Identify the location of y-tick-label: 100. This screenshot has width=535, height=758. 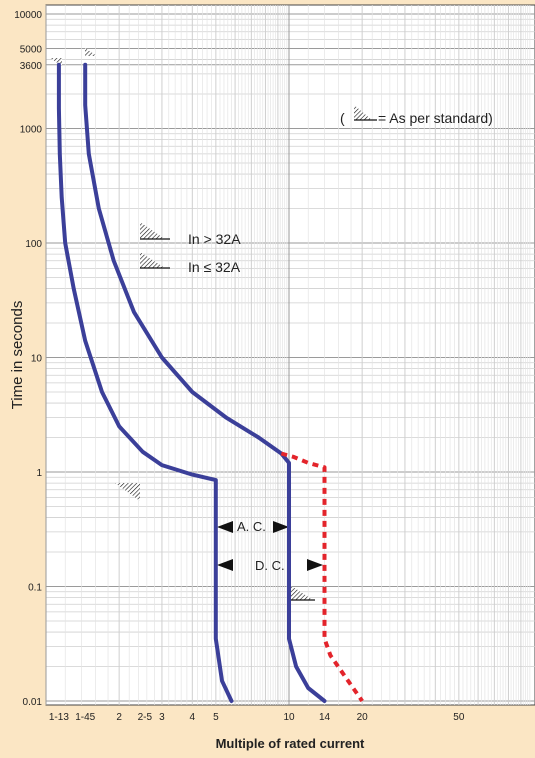
(33, 244).